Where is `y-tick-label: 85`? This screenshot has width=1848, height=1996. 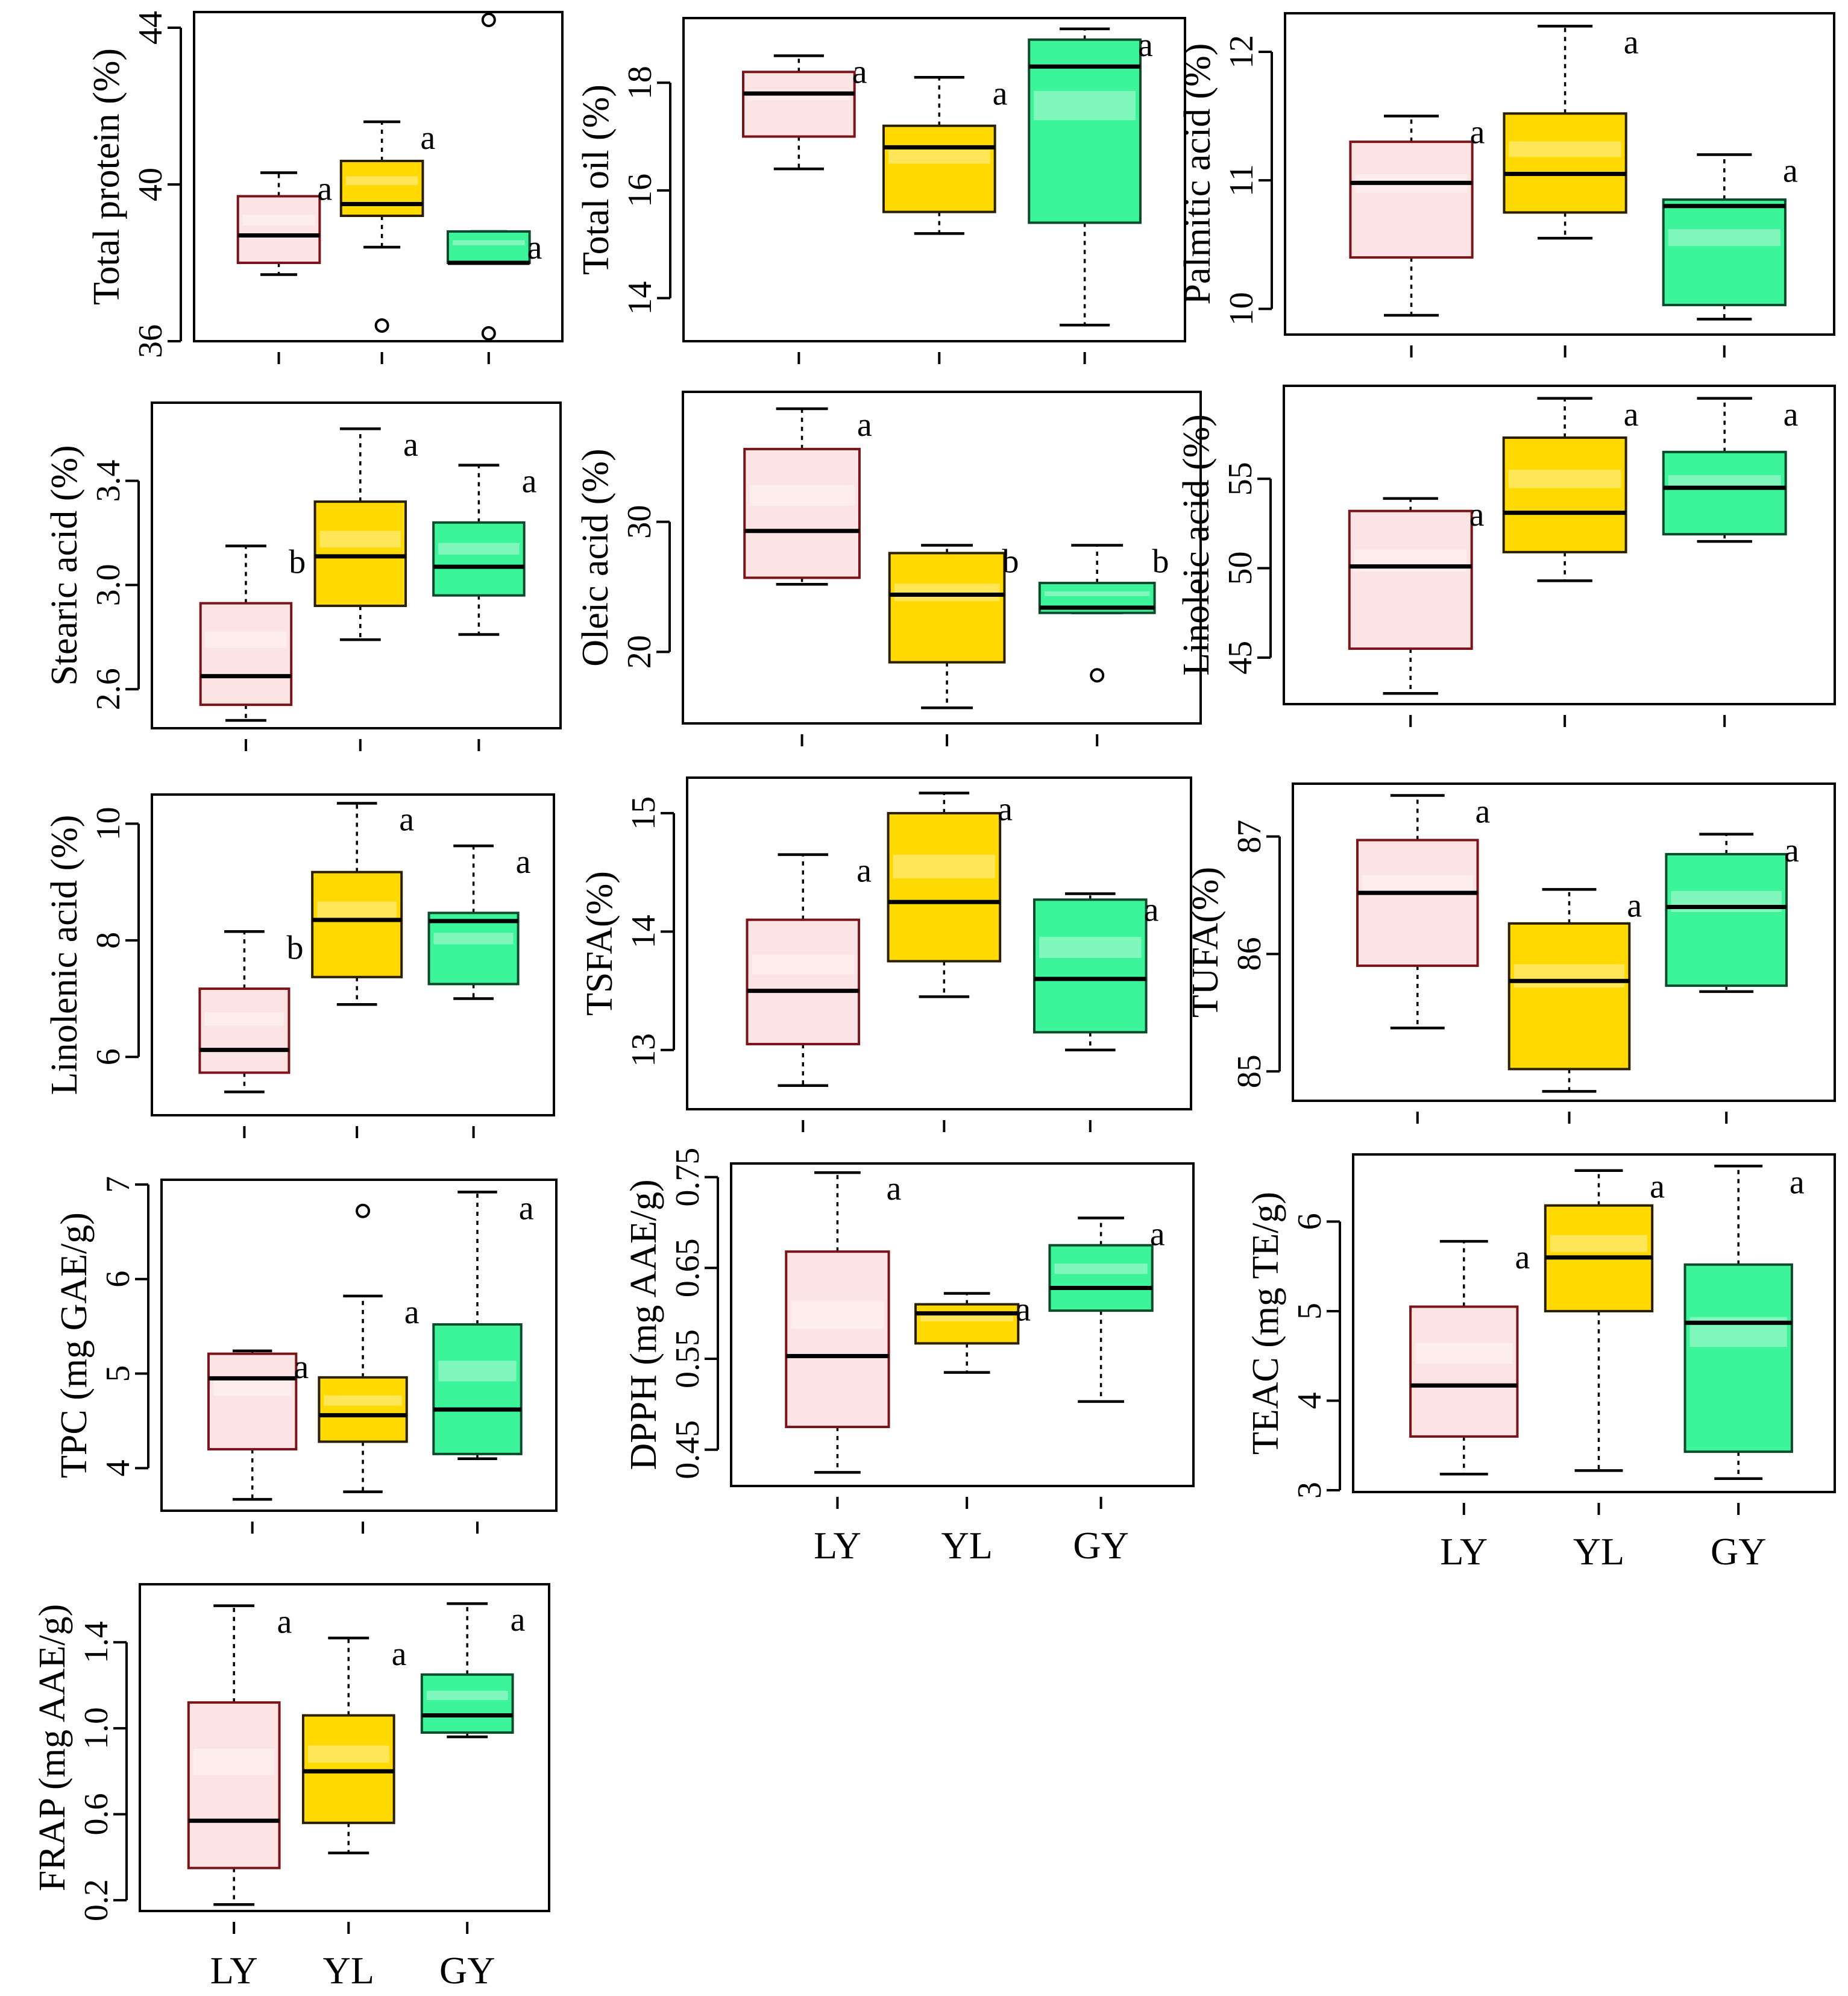 y-tick-label: 85 is located at coordinates (1249, 1071).